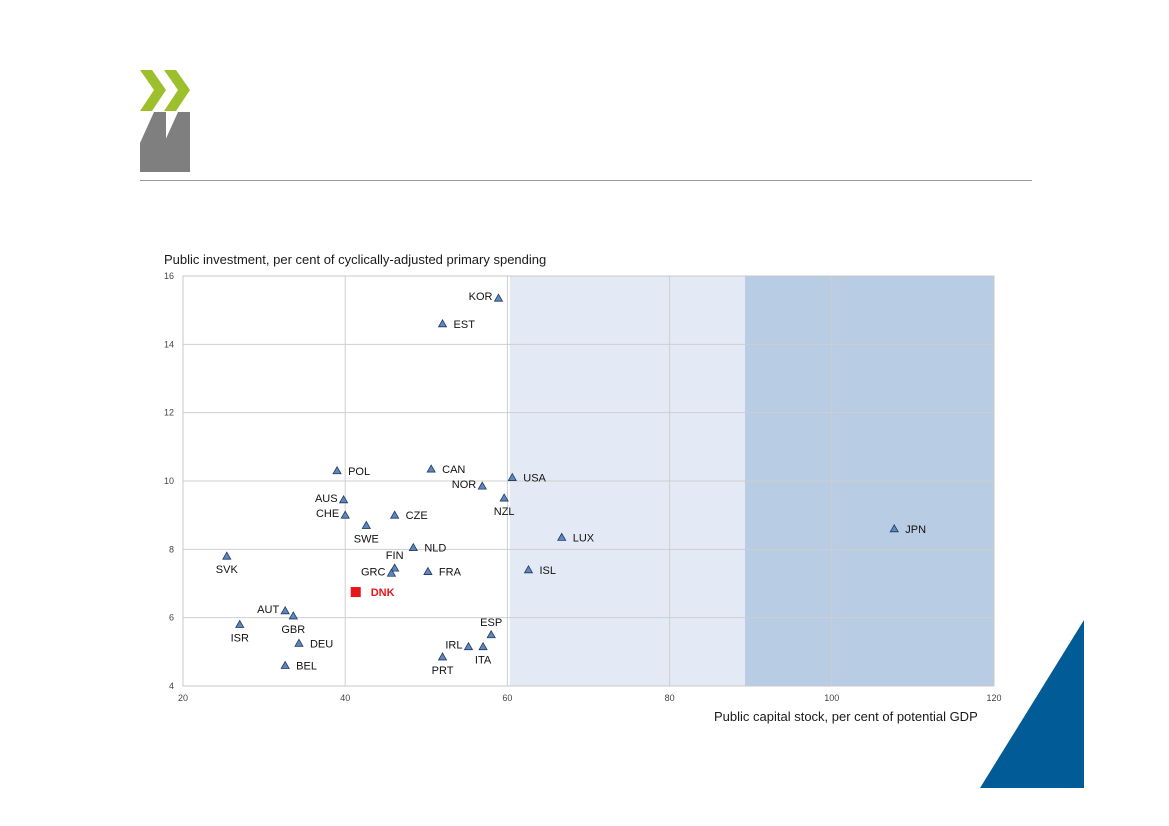 The width and height of the screenshot is (1169, 826). Describe the element at coordinates (355, 592) in the screenshot. I see `point-dnk` at that location.